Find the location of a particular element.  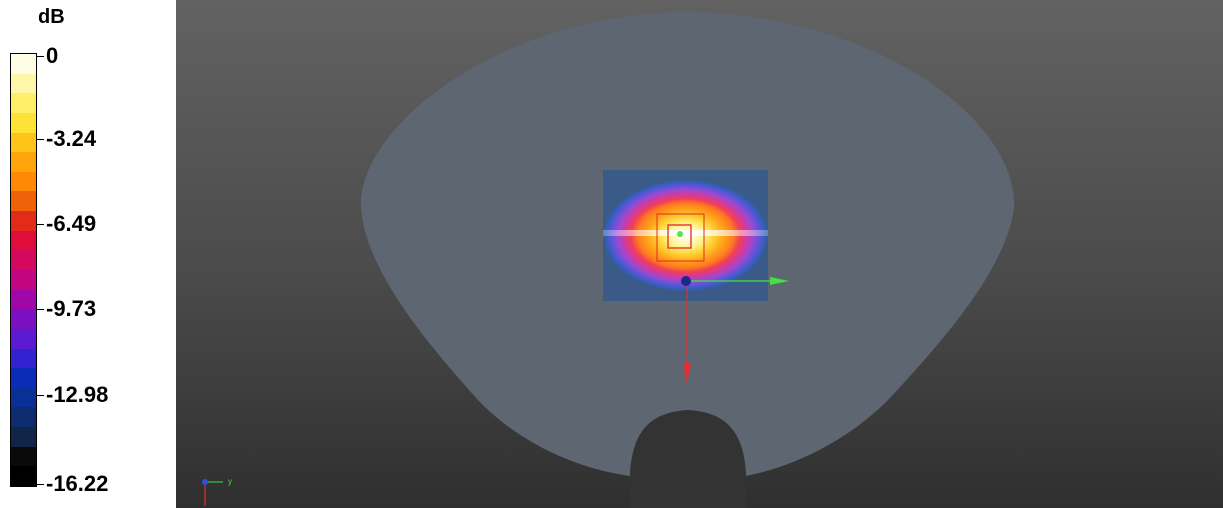

peak-marker is located at coordinates (680, 234).